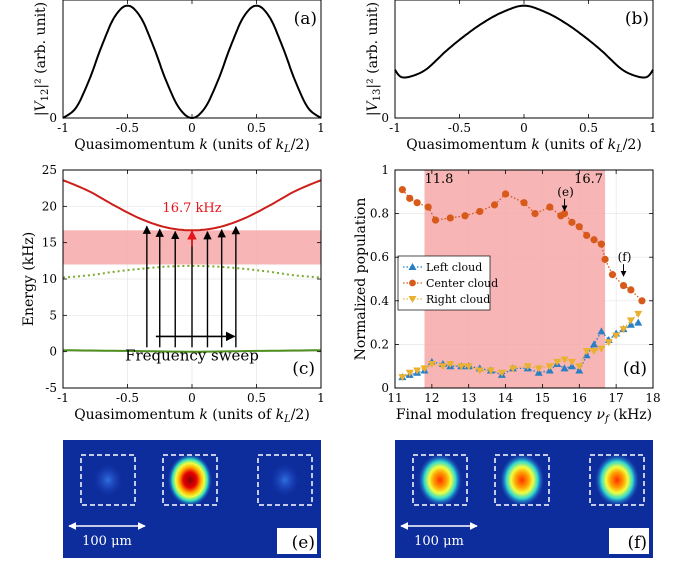 The image size is (685, 562). What do you see at coordinates (379, 214) in the screenshot?
I see `y-tick-label: 0.8` at bounding box center [379, 214].